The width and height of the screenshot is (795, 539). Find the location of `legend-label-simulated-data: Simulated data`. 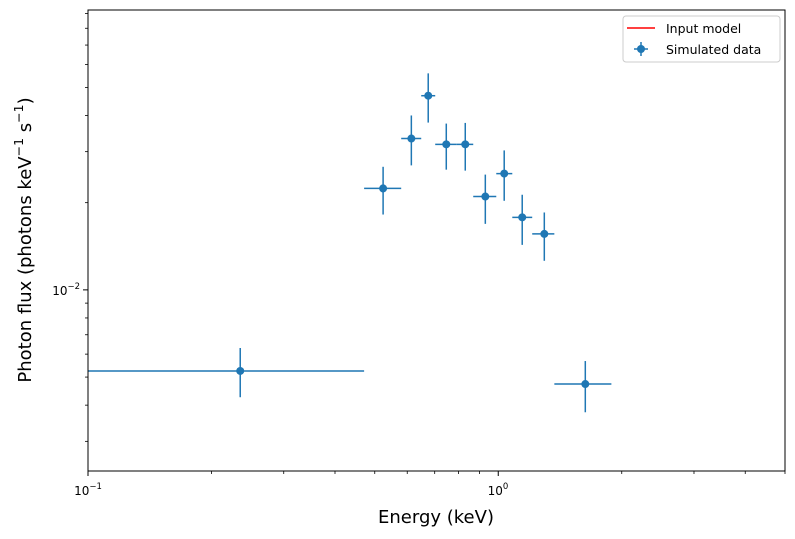

legend-label-simulated-data: Simulated data is located at coordinates (713, 49).